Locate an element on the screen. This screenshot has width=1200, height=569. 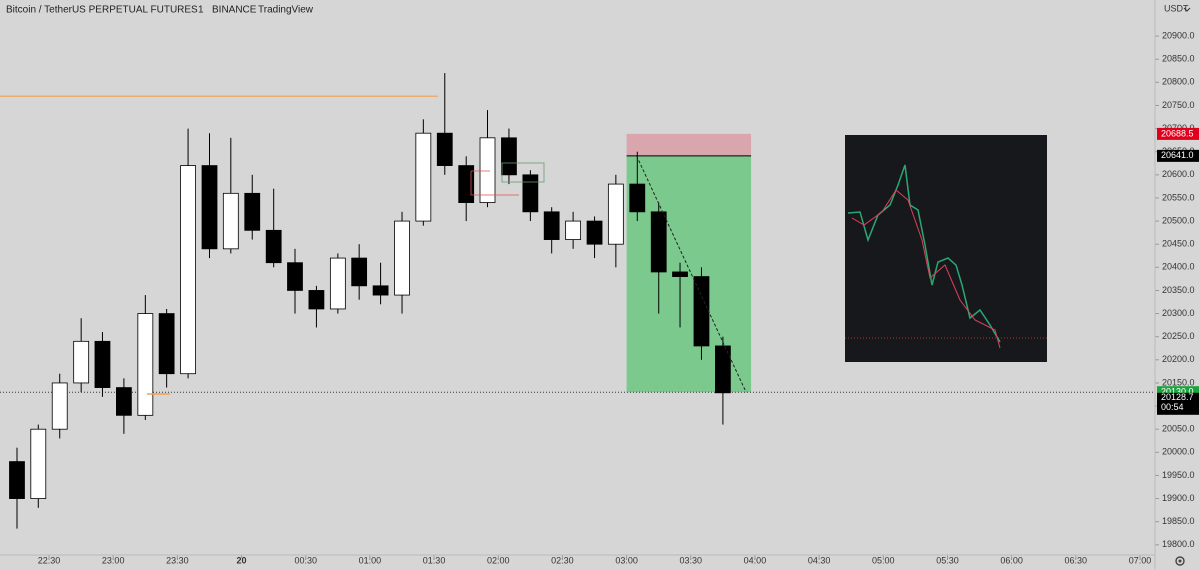
x-tick-label: 02:00 is located at coordinates (498, 560).